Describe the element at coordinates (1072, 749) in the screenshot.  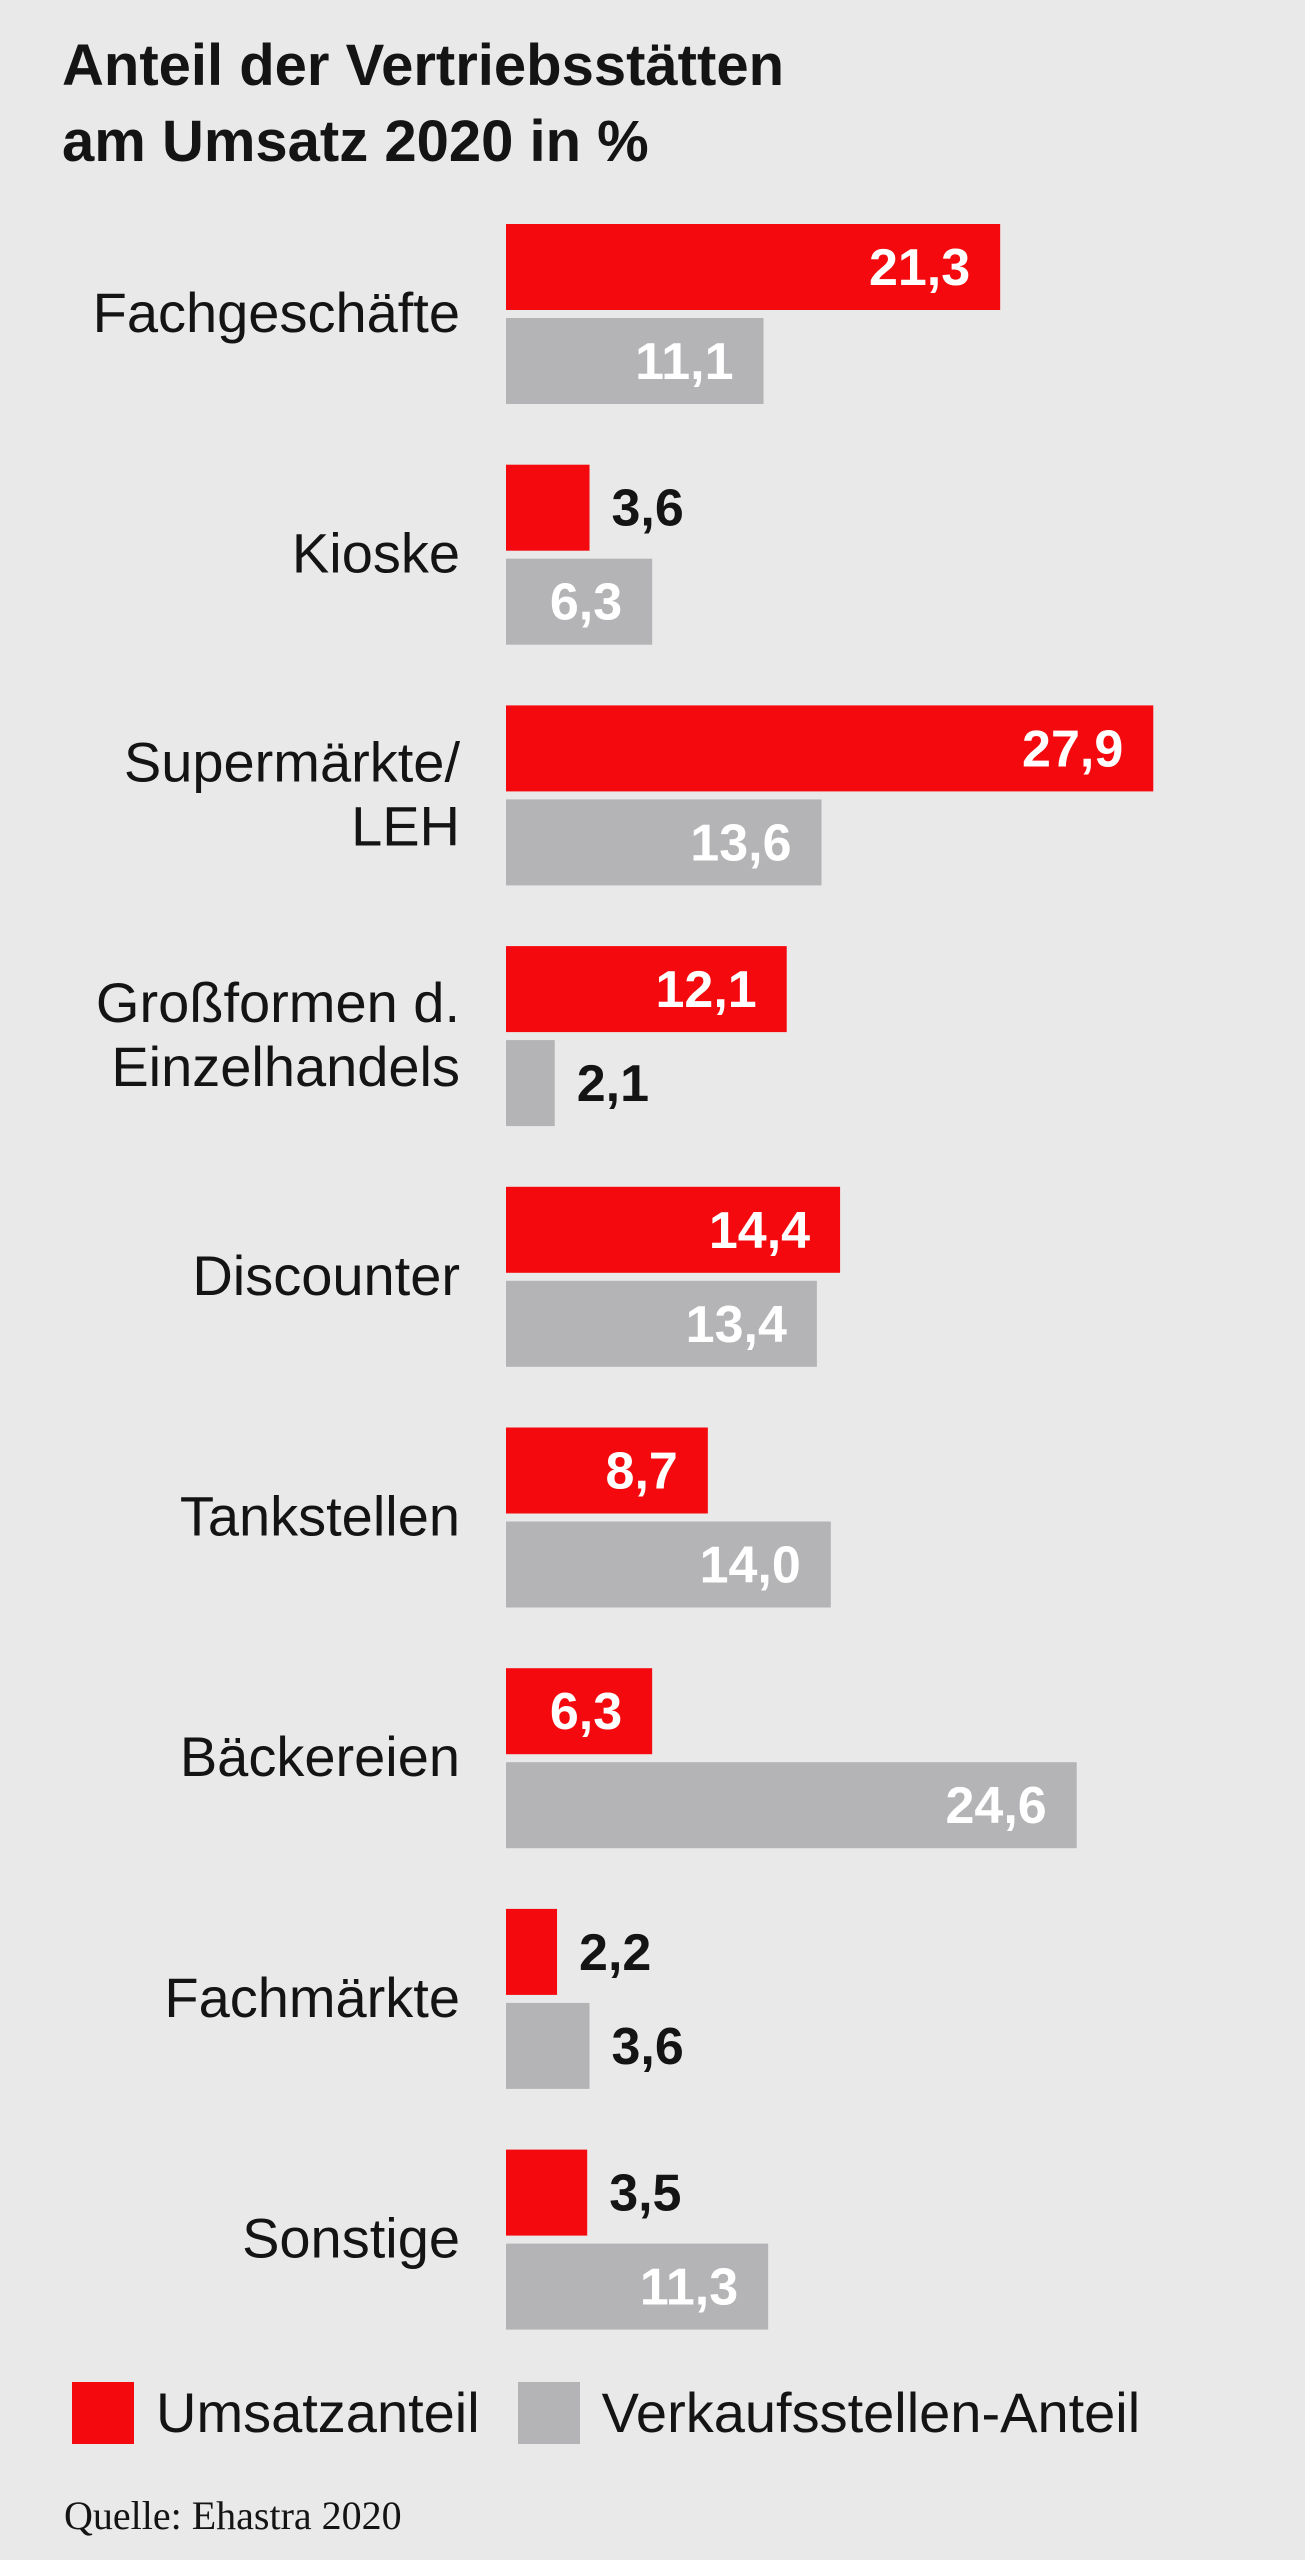
I see `value-label-umsatz: 27,9` at that location.